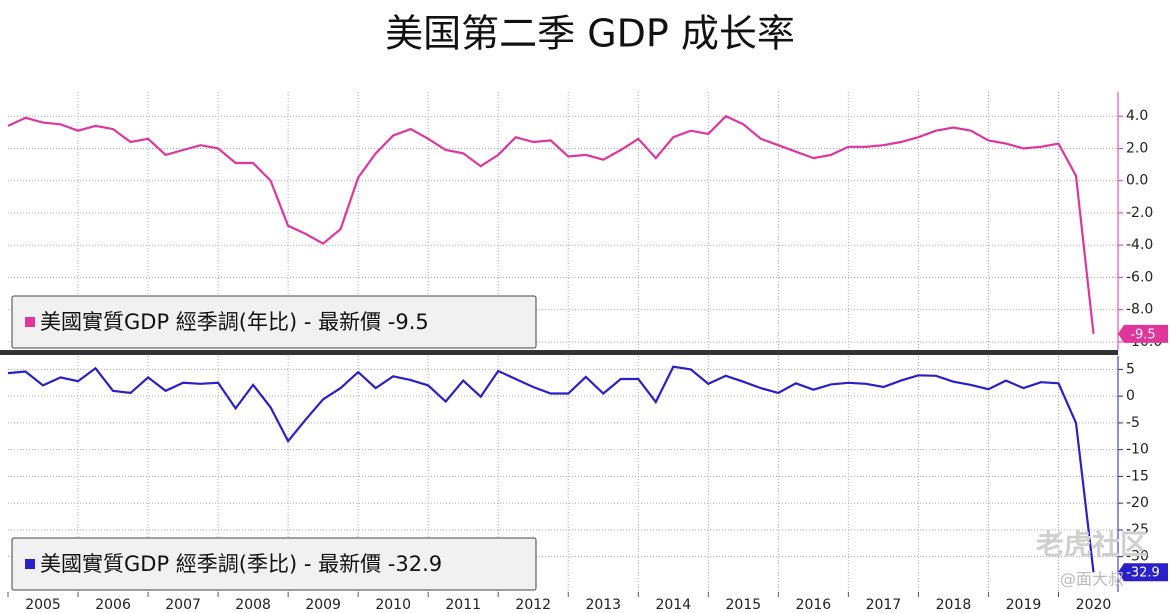 Image resolution: width=1170 pixels, height=613 pixels. Describe the element at coordinates (1137, 530) in the screenshot. I see `y-tick-label: -25` at that location.